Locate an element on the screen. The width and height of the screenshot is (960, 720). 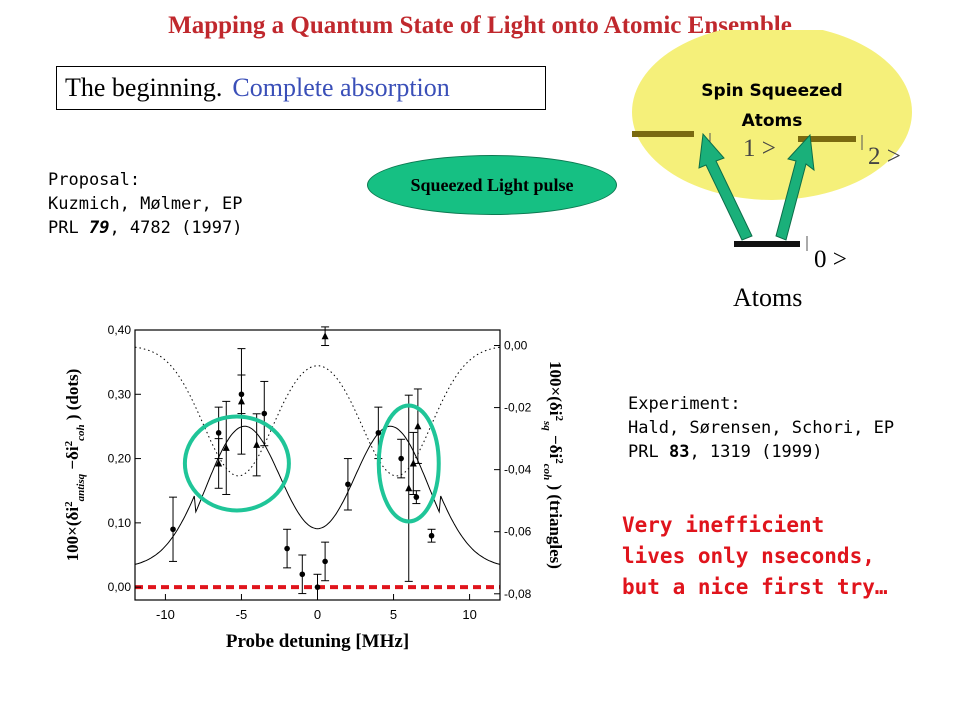
left-tick-label: 0,40 is located at coordinates (120, 330).